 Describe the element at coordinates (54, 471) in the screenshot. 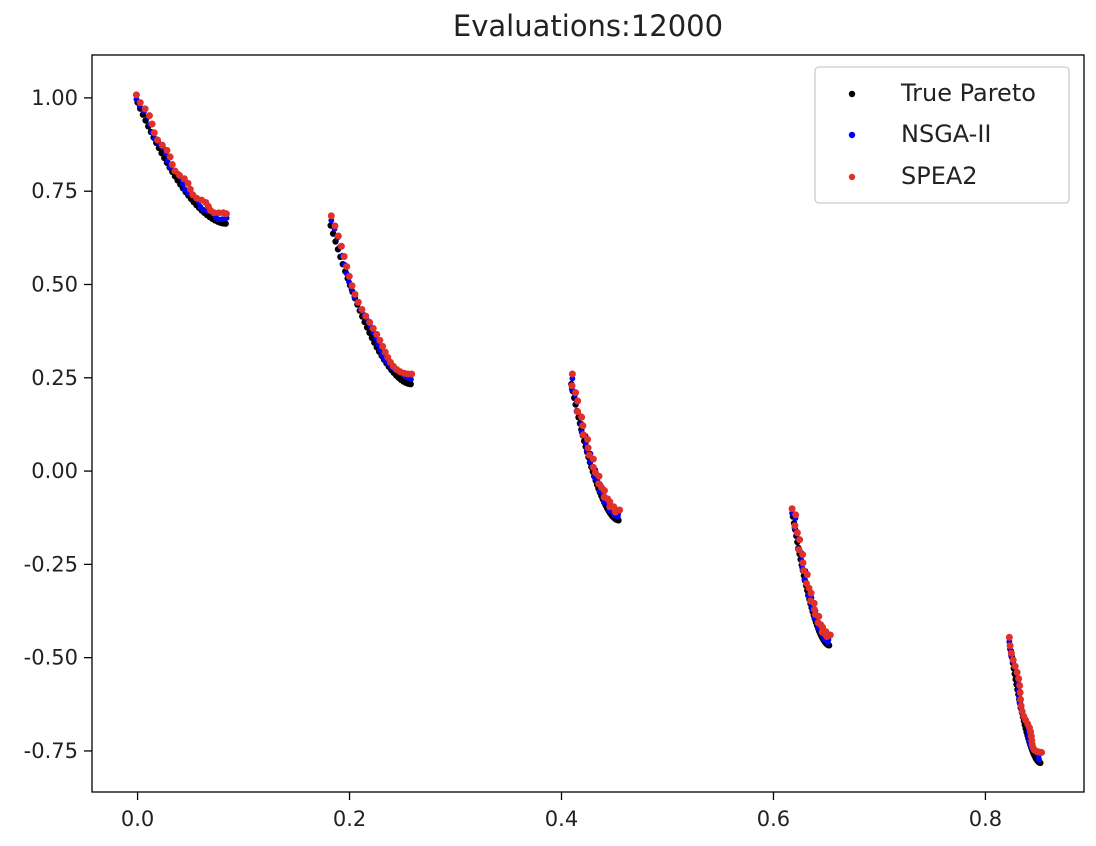

I see `y-tick-label: 0.00` at that location.